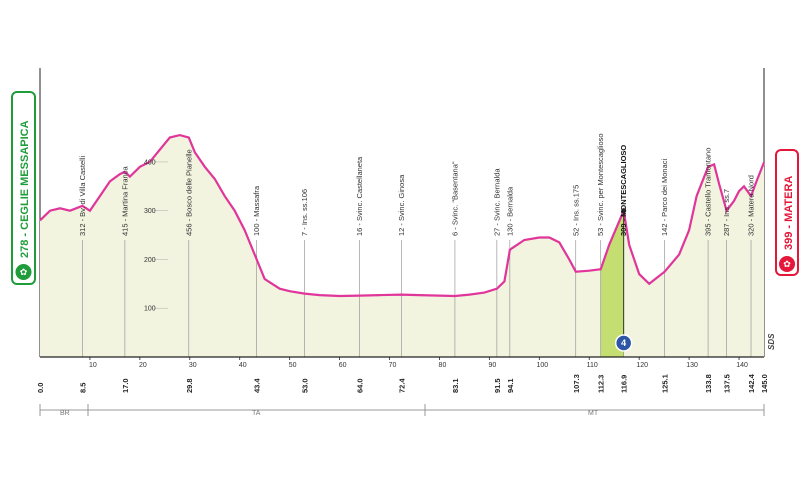  I want to click on x-tick-label: 90, so click(492, 365).